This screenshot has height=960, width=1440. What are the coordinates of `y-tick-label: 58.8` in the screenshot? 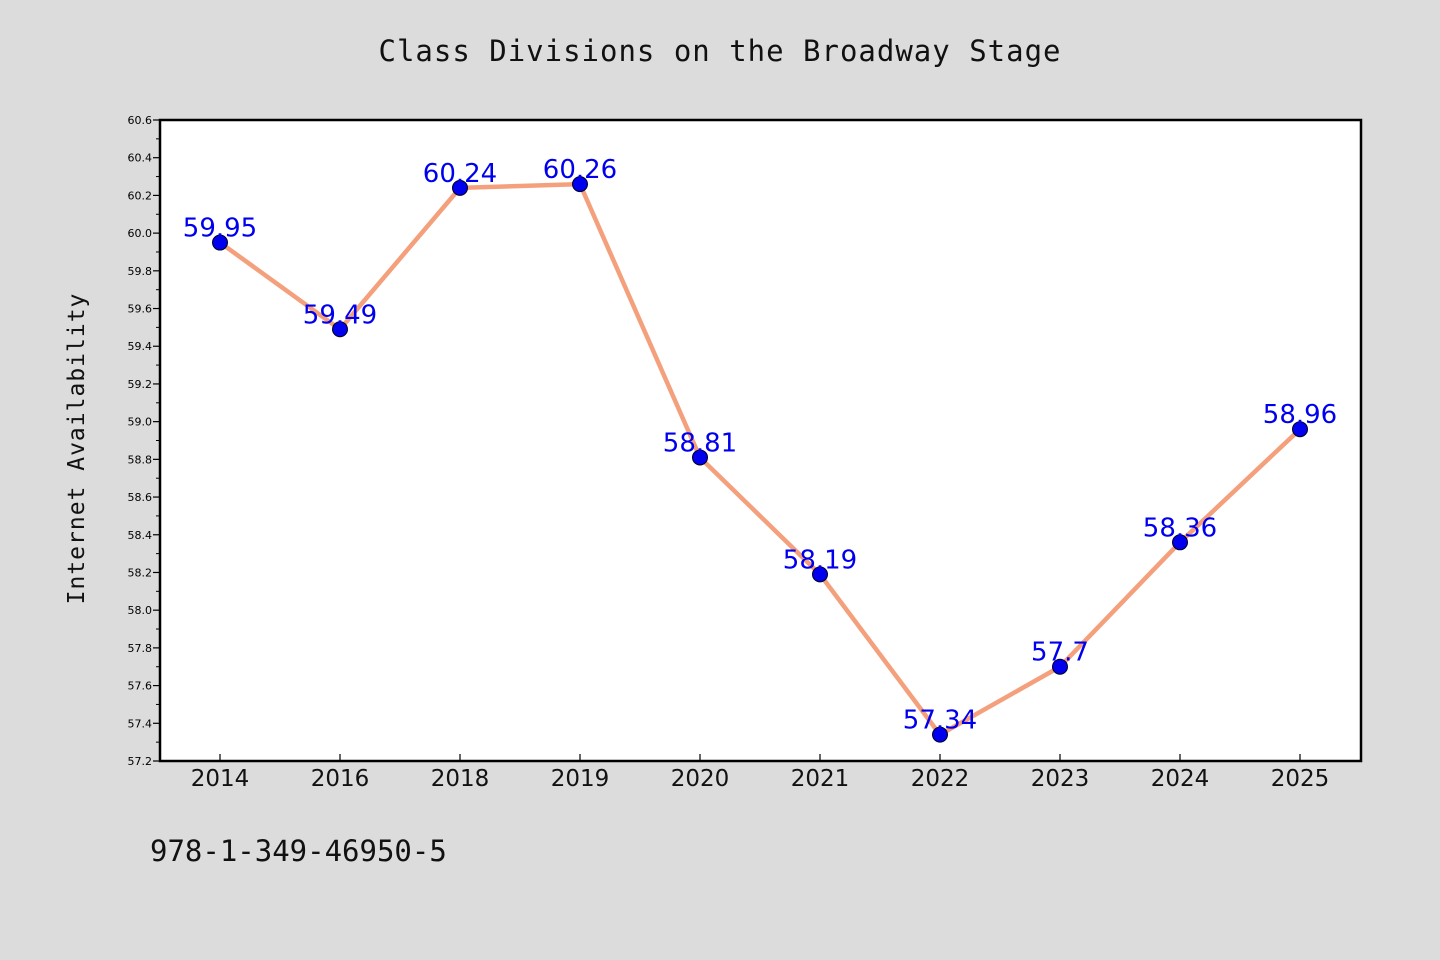 It's located at (140, 459).